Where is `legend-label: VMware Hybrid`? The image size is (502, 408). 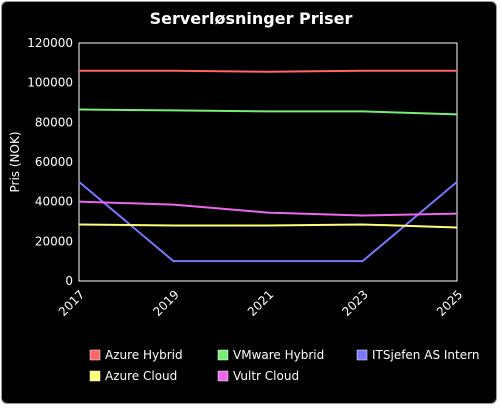
legend-label: VMware Hybrid is located at coordinates (278, 355).